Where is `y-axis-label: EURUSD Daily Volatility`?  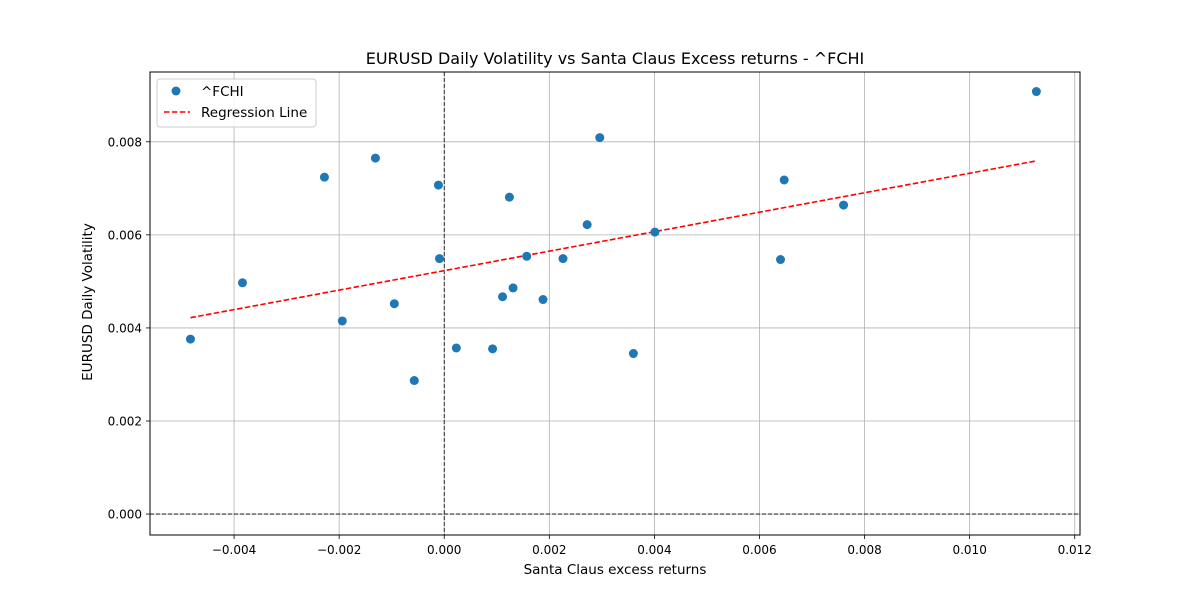
y-axis-label: EURUSD Daily Volatility is located at coordinates (88, 302).